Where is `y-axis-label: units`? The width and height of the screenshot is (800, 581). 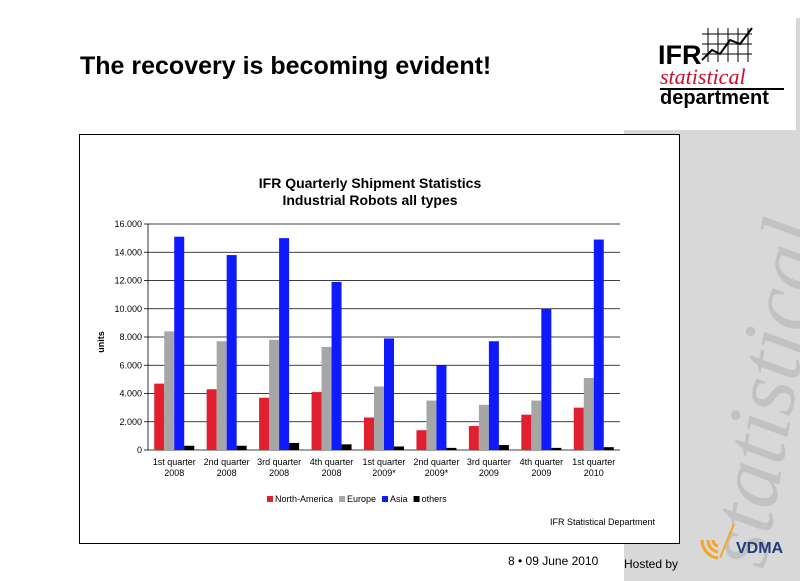 y-axis-label: units is located at coordinates (101, 342).